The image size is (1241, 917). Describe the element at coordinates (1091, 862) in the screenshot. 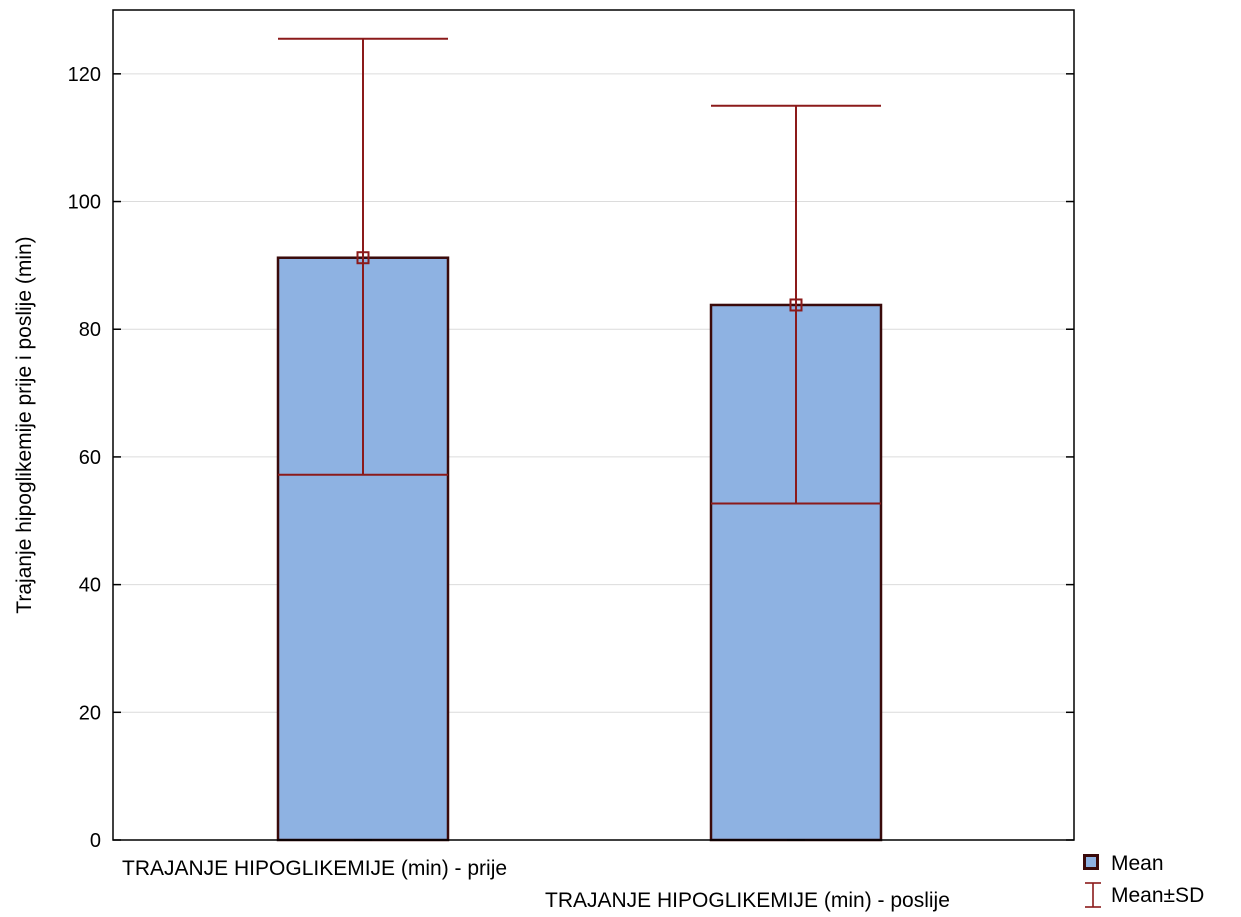

I see `legend-mean-inner-icon` at that location.